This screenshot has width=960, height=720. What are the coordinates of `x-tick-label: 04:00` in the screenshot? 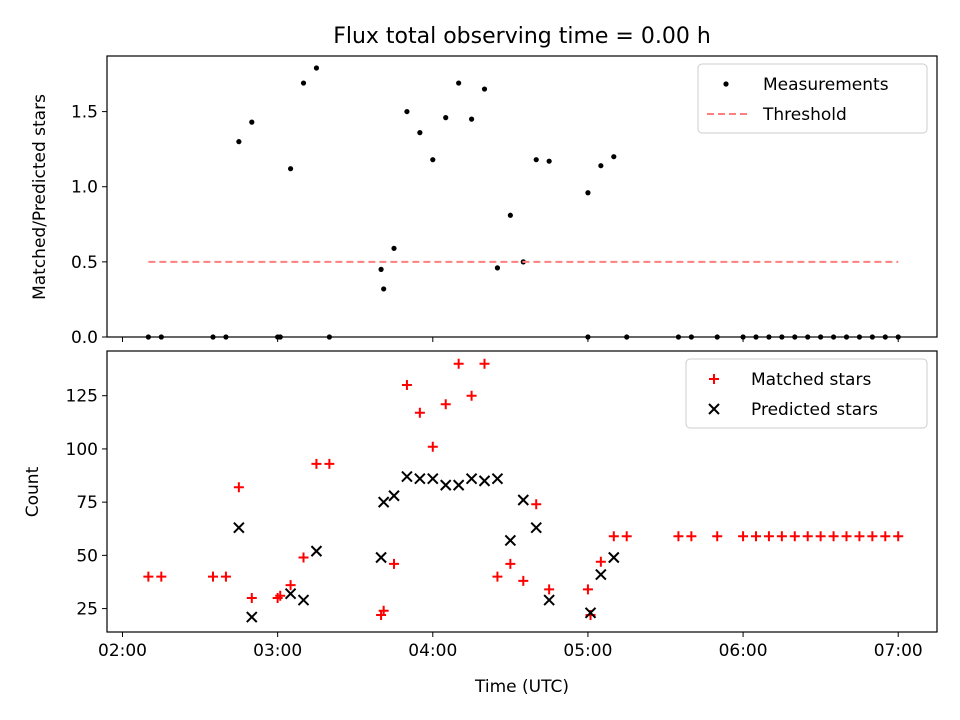 It's located at (432, 651).